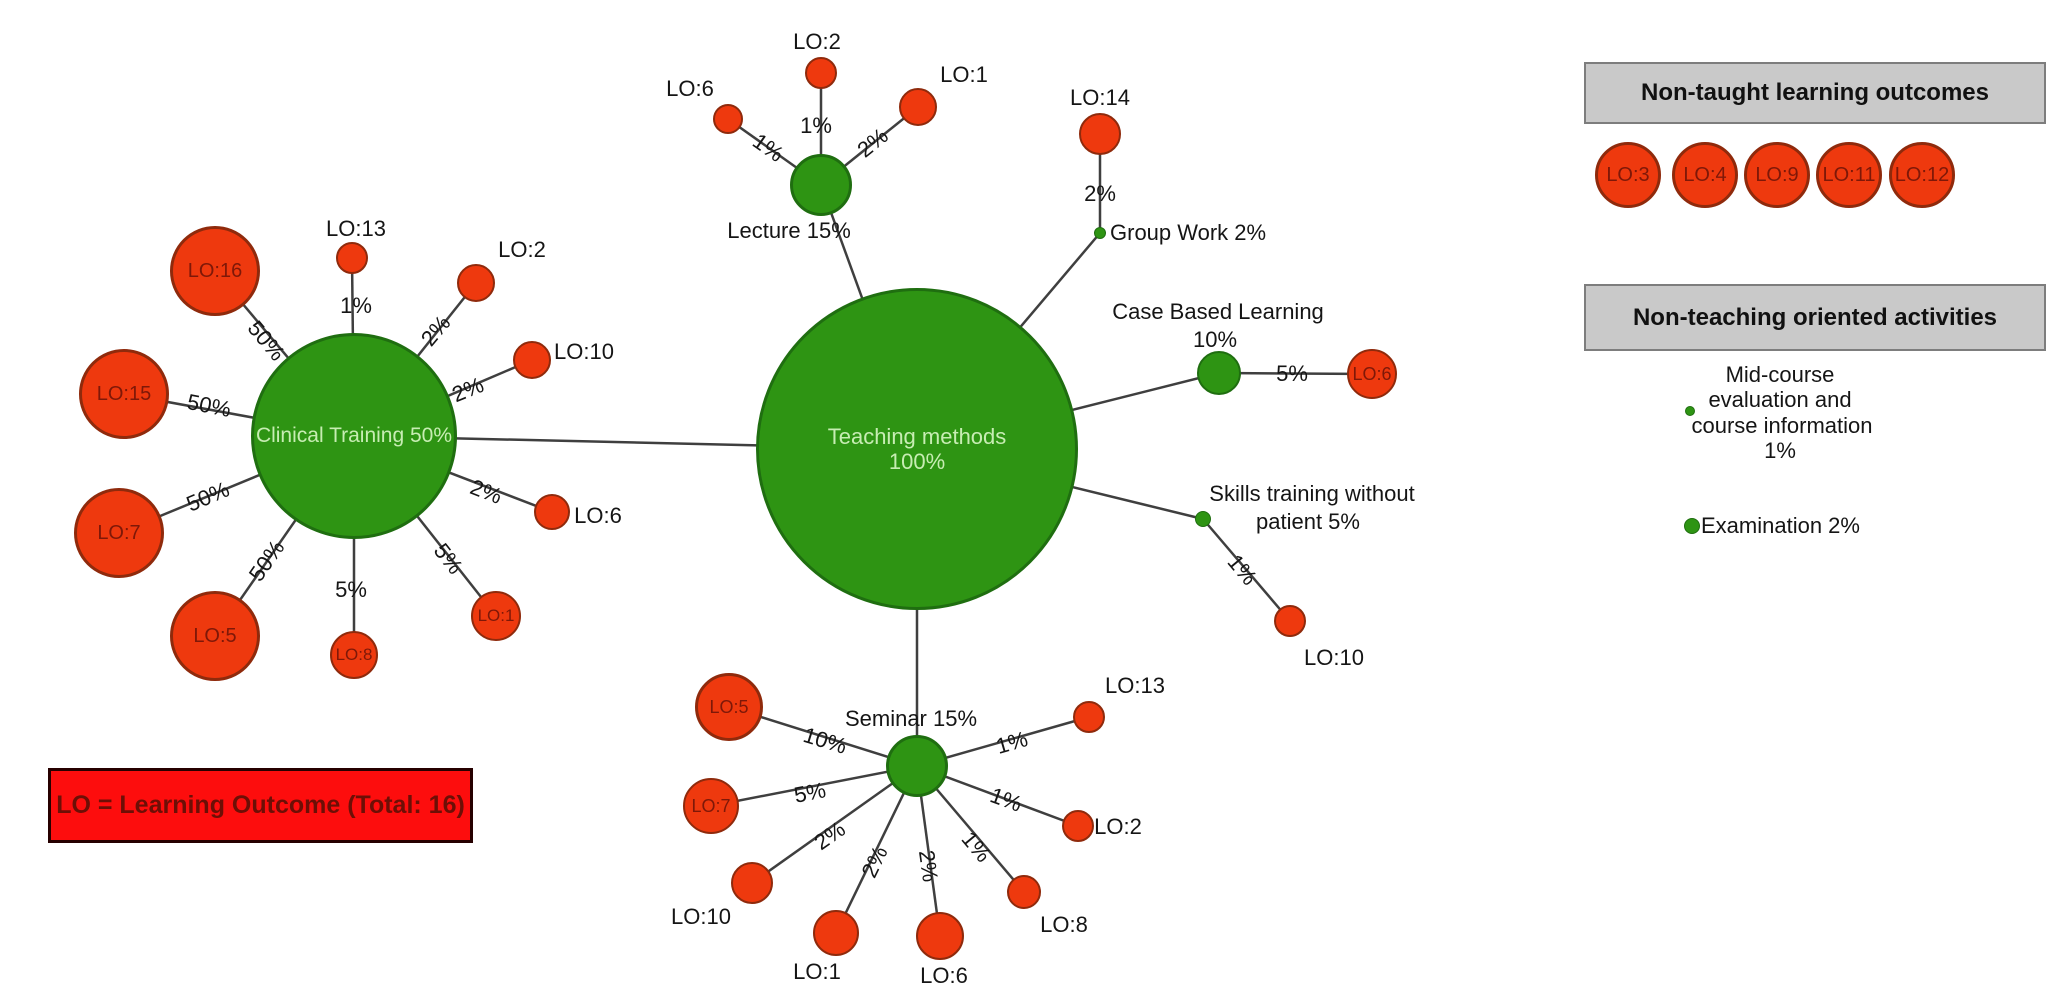 The width and height of the screenshot is (2059, 1001). I want to click on node-nontaught-lo4: LO:4, so click(1705, 175).